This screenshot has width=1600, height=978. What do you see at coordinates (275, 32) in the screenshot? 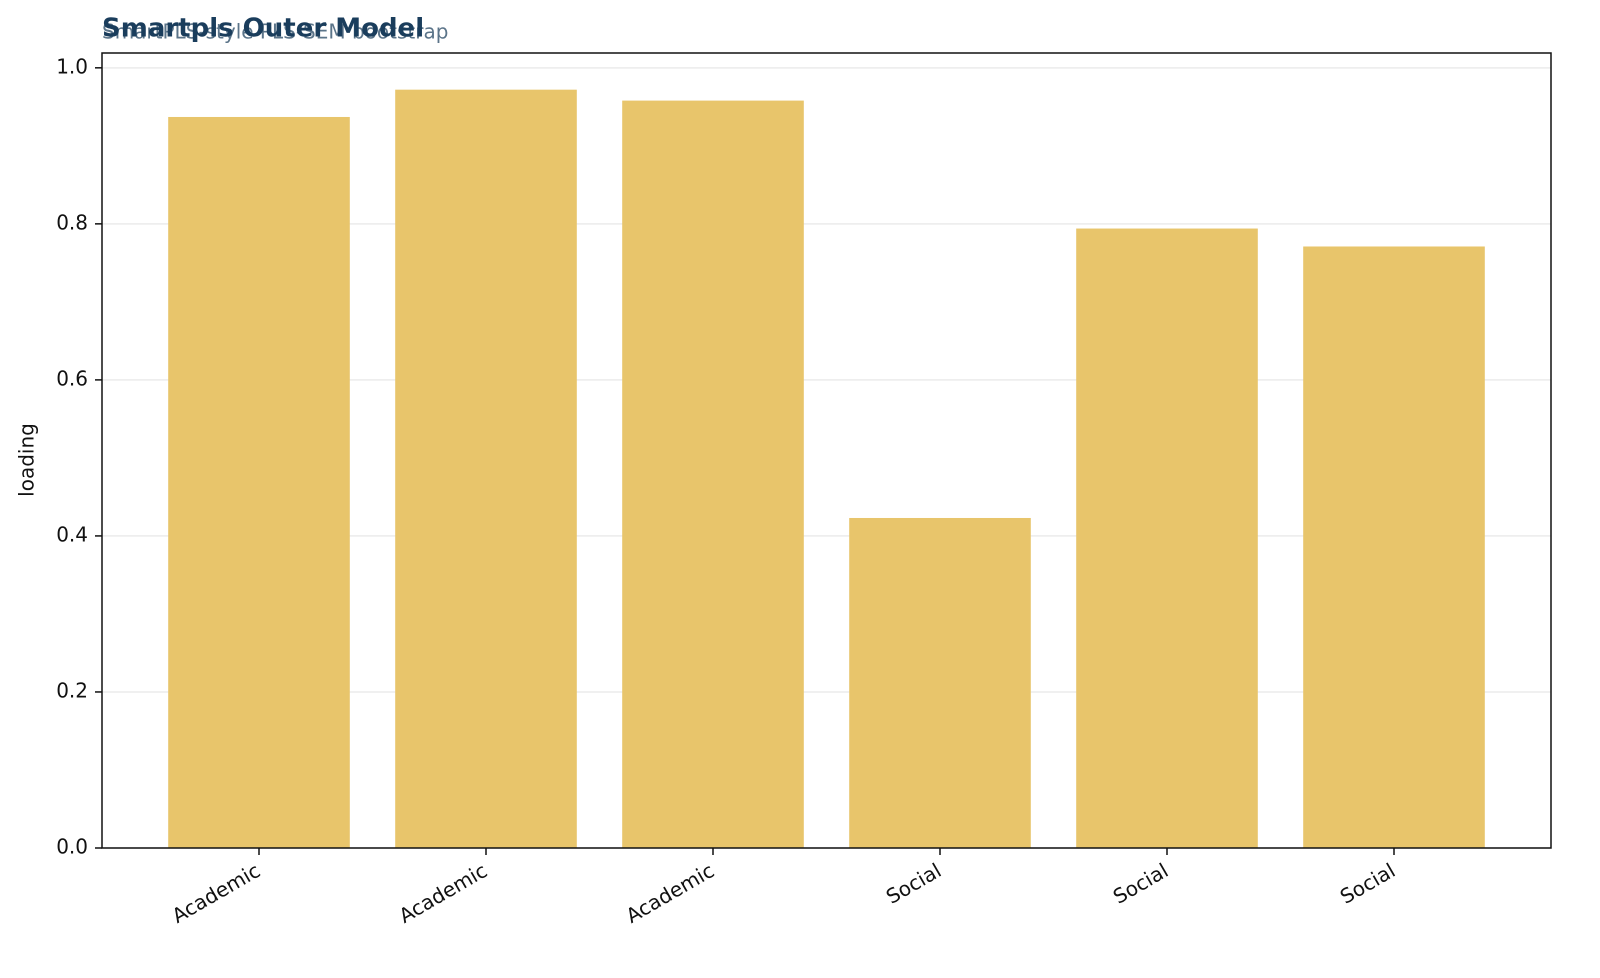
I see `chart-subtitle: SmartPLS-style PLS-SEM bootstrap` at bounding box center [275, 32].